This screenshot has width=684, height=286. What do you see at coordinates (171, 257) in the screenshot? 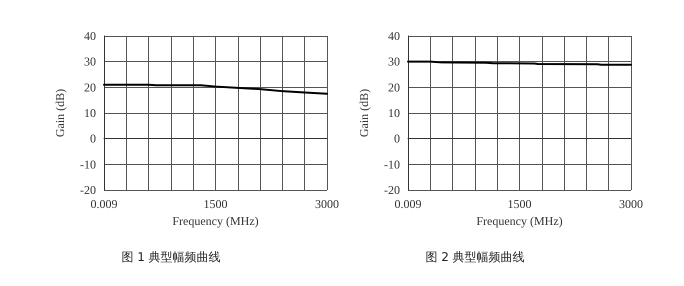
I see `caption: 图 1 典型幅频曲线` at bounding box center [171, 257].